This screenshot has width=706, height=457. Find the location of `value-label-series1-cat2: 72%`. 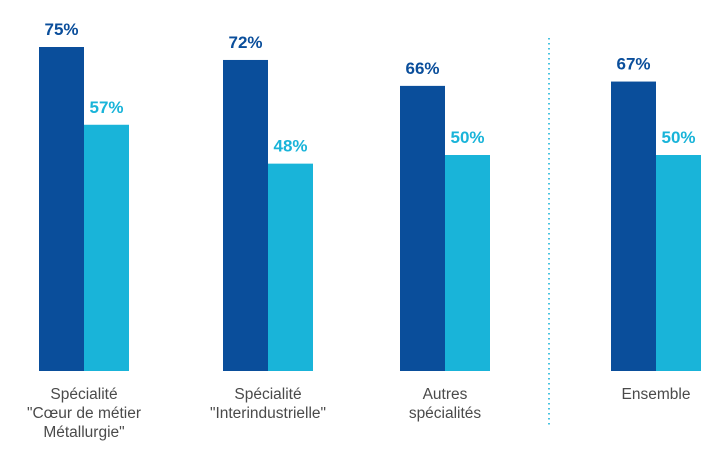

value-label-series1-cat2: 72% is located at coordinates (245, 42).